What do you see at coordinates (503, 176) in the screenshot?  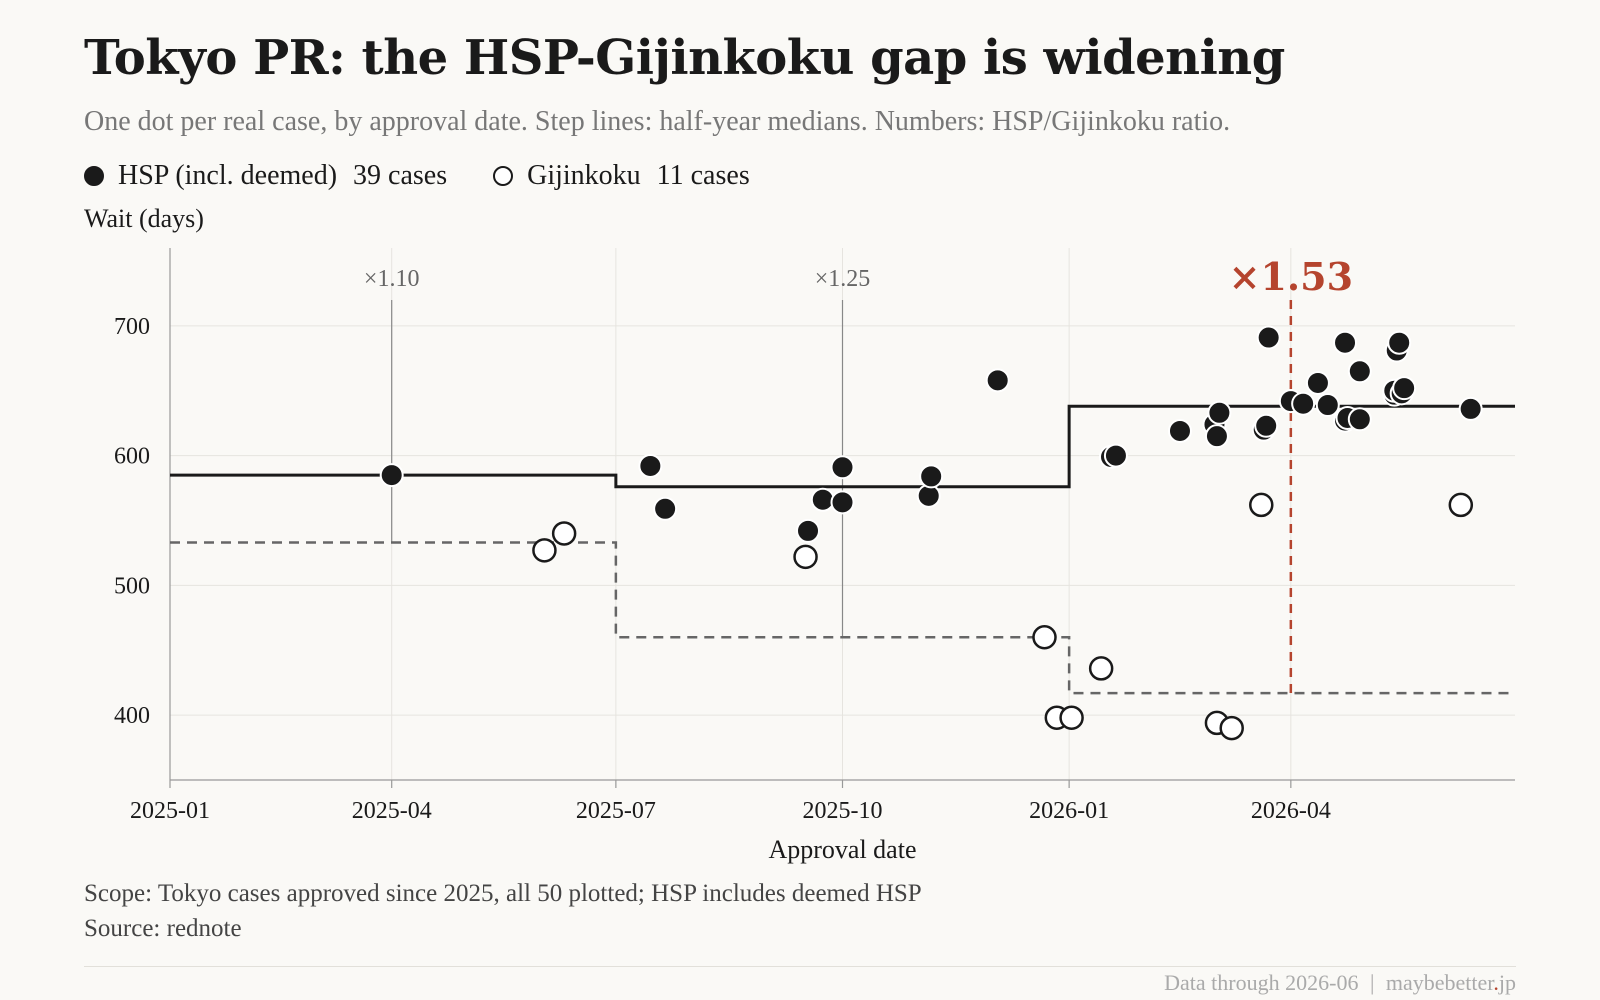 I see `hollow-circle-icon` at bounding box center [503, 176].